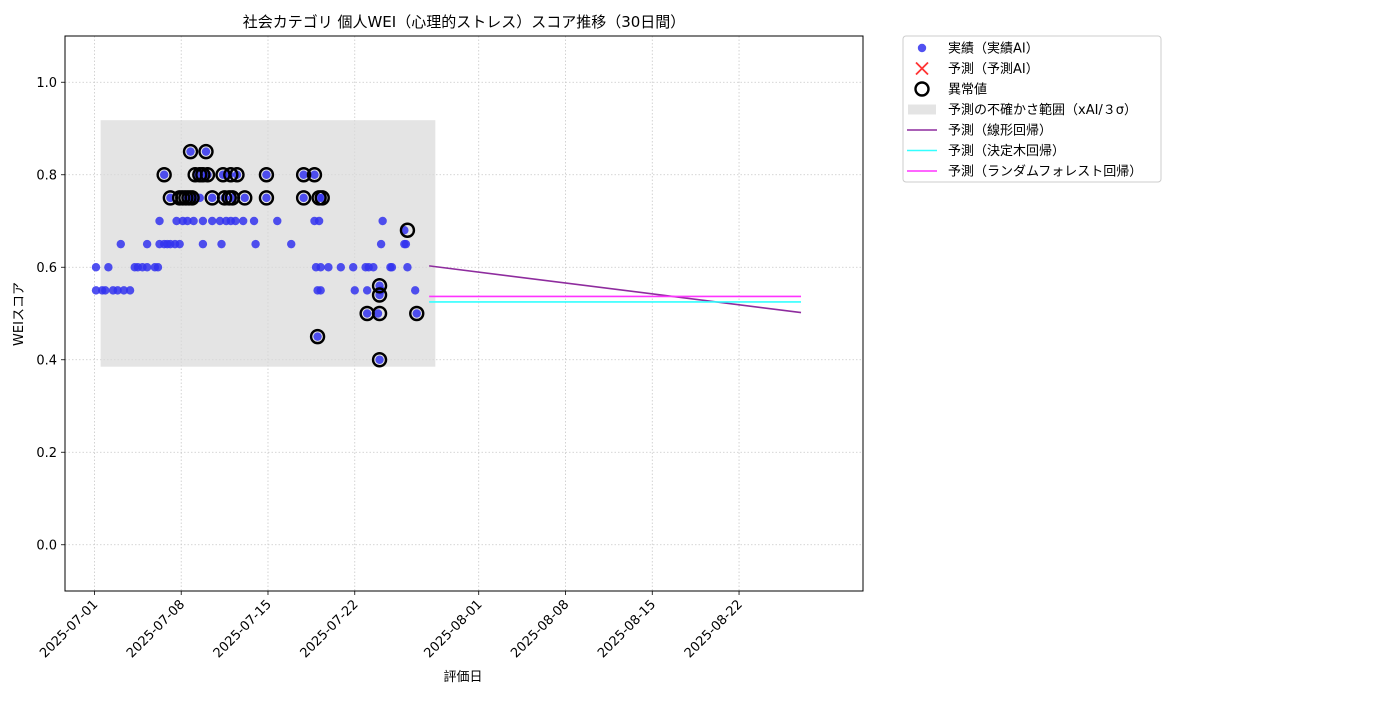  Describe the element at coordinates (627, 629) in the screenshot. I see `x-tick-label: 2025-08-15` at that location.